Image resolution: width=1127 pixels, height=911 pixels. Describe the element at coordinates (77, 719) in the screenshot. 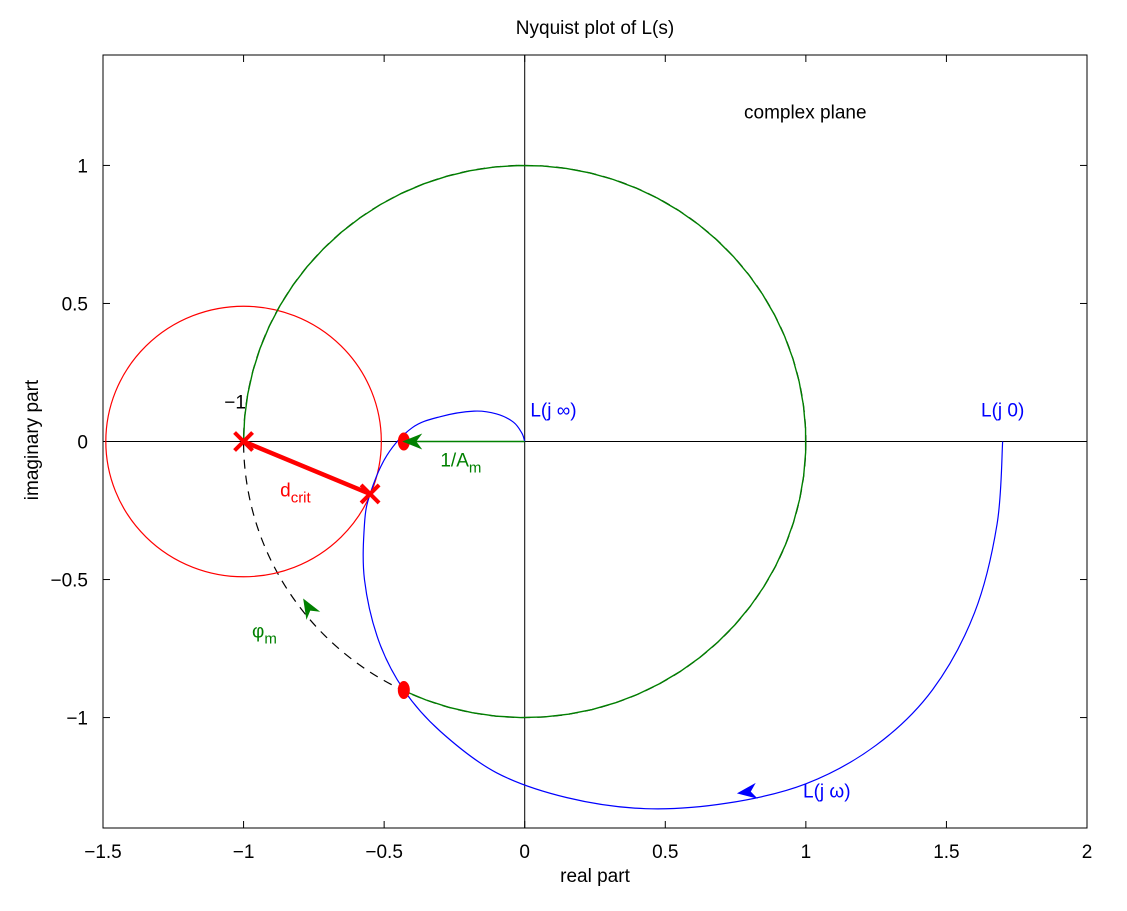

I see `y-tick-label: −1` at that location.